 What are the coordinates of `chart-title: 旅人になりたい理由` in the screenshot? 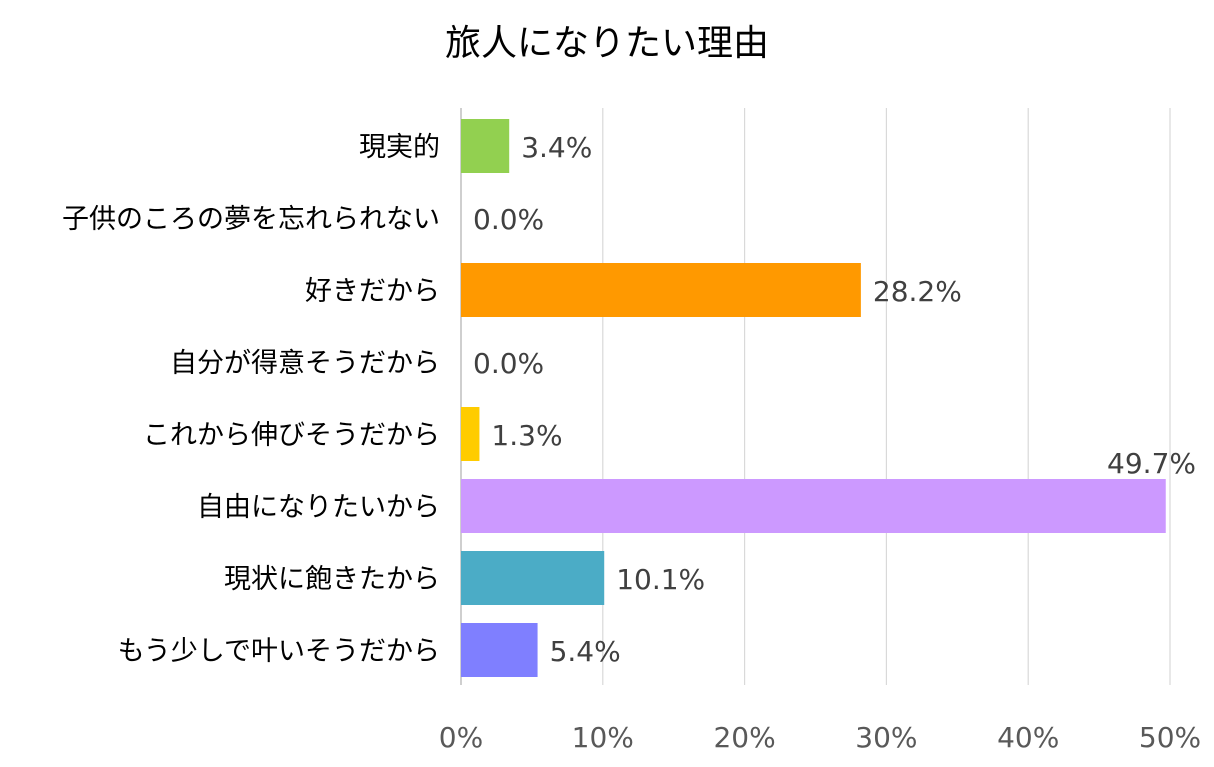 It's located at (606, 43).